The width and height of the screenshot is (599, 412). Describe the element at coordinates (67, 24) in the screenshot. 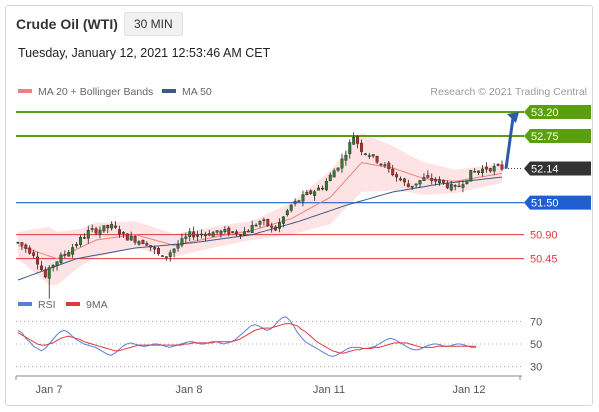

I see `instrument-title: Crude Oil (WTI)` at that location.